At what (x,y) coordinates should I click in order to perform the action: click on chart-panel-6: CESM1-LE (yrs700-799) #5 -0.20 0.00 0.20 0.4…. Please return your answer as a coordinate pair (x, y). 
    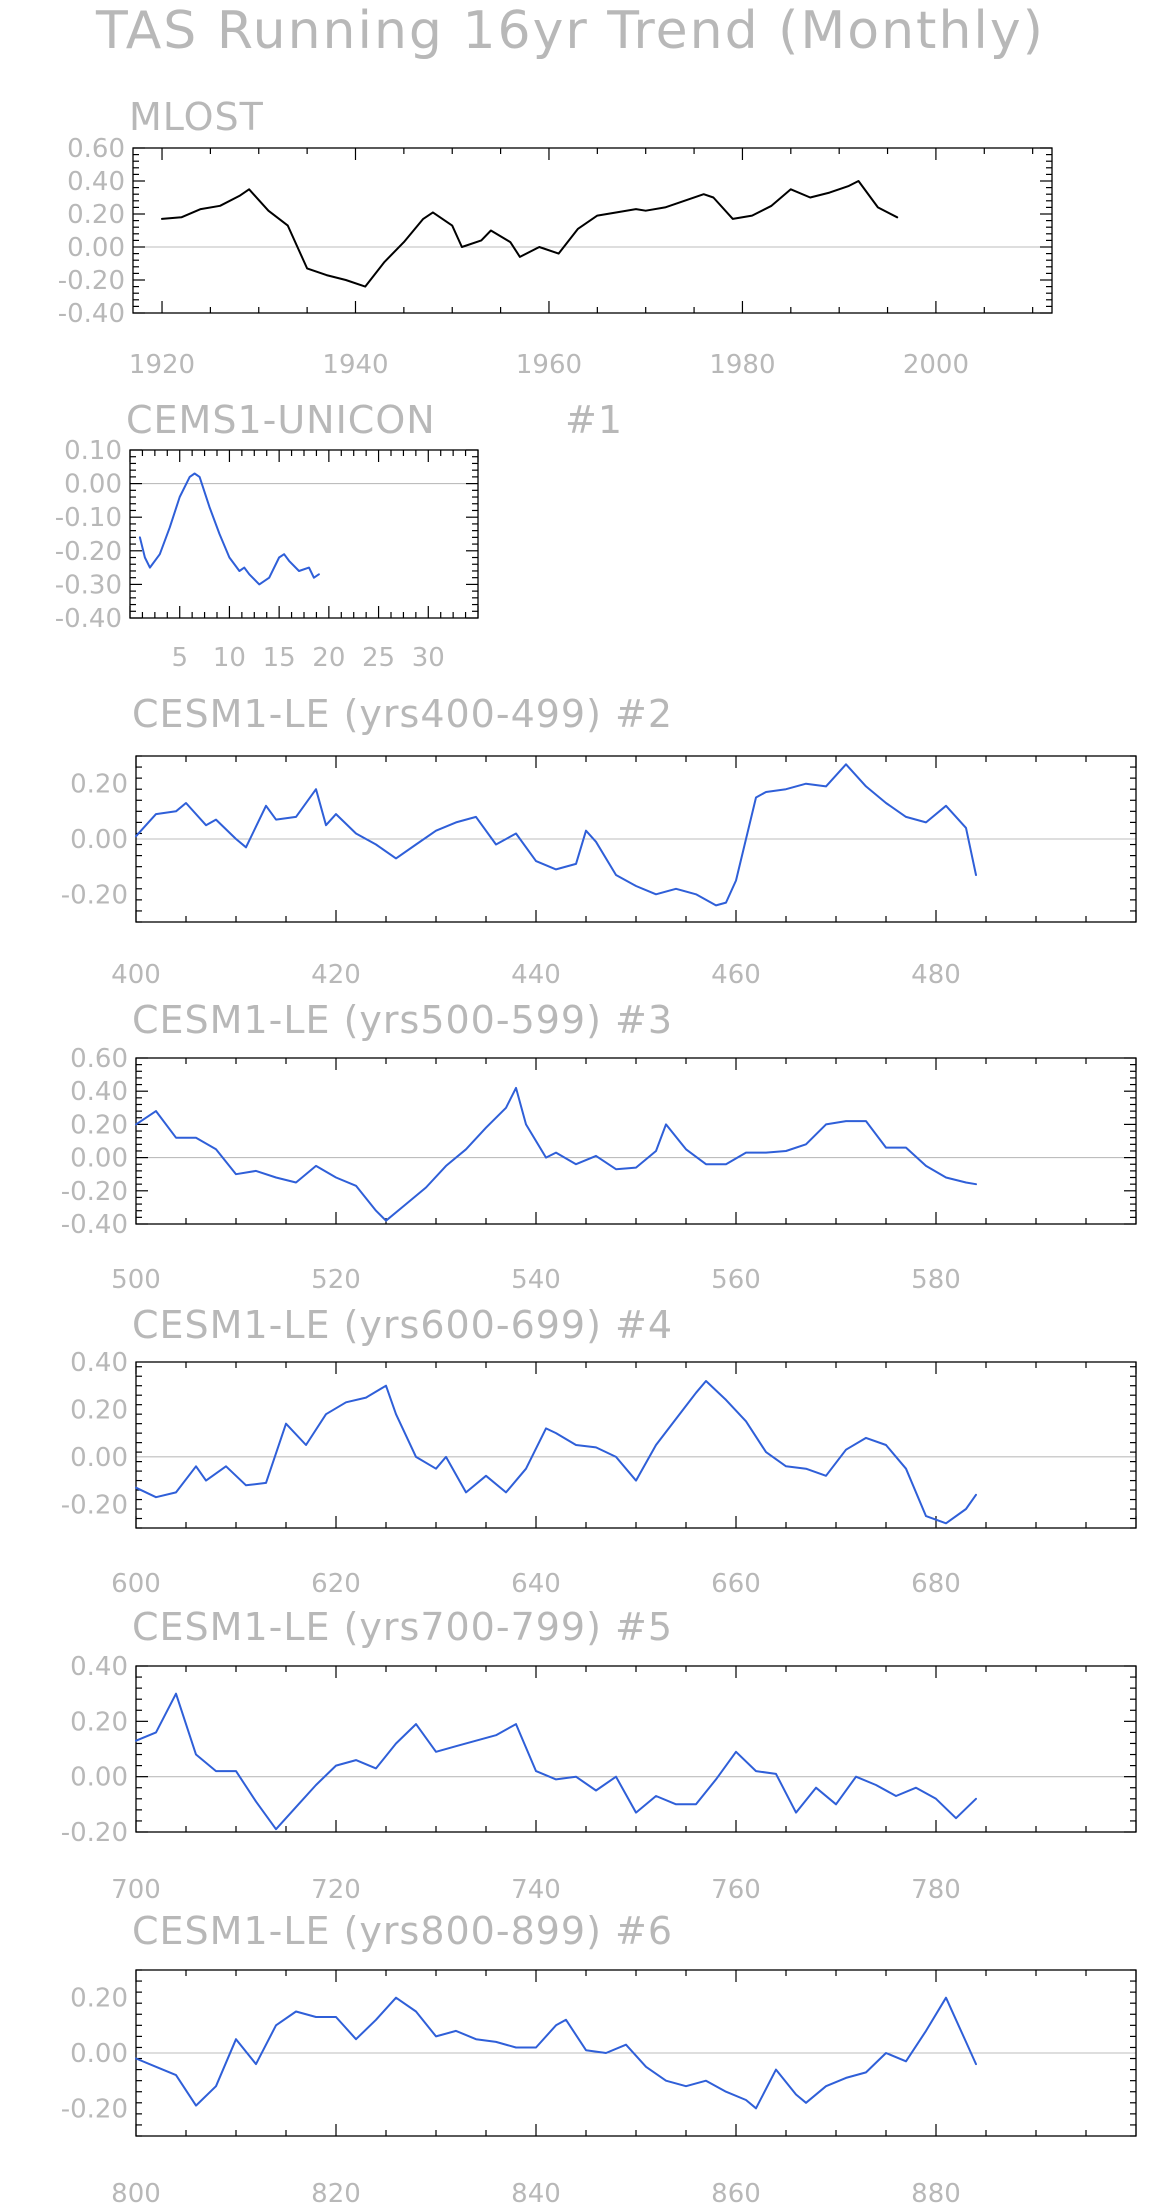
    Looking at the image, I should click on (599, 1755).